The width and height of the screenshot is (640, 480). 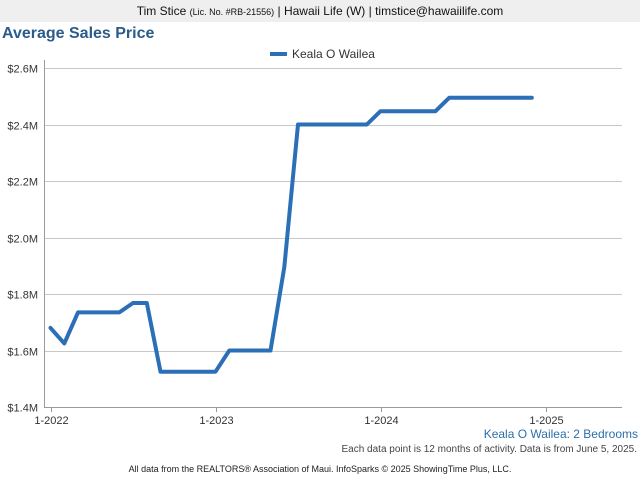 What do you see at coordinates (22, 296) in the screenshot?
I see `y-tick-label: $1.8M` at bounding box center [22, 296].